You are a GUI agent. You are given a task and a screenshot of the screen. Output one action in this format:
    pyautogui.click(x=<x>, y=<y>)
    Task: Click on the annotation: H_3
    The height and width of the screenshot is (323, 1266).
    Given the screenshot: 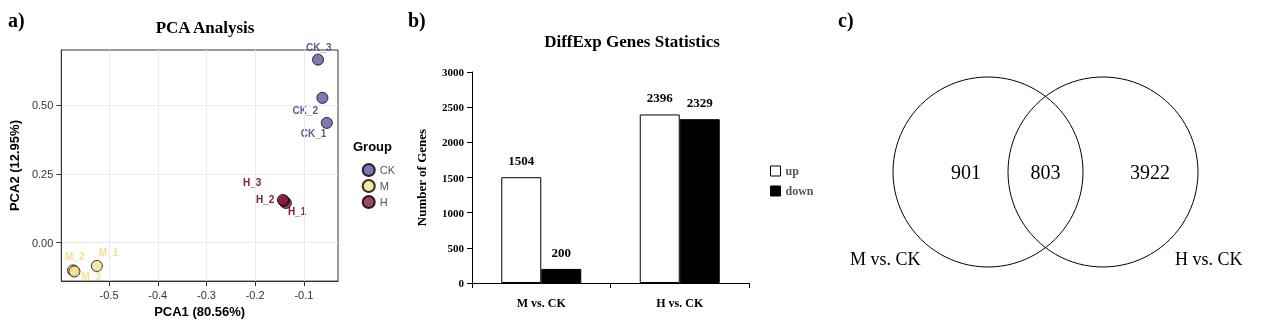 What is the action you would take?
    pyautogui.click(x=252, y=183)
    